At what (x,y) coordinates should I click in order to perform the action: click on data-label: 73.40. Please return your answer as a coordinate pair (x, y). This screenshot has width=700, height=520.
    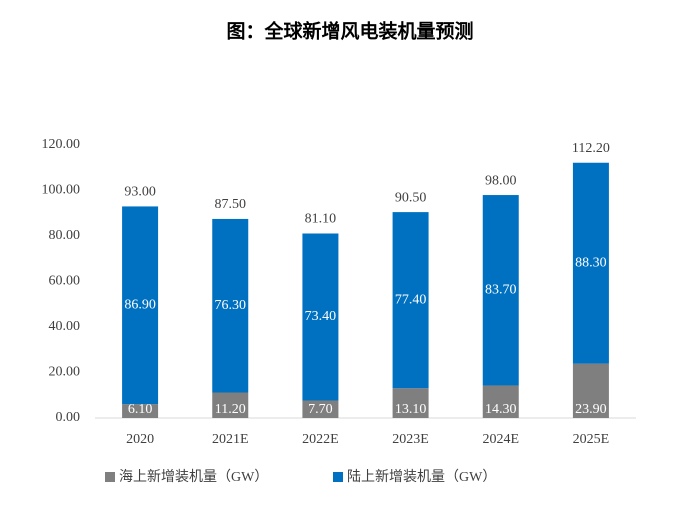
    Looking at the image, I should click on (321, 316).